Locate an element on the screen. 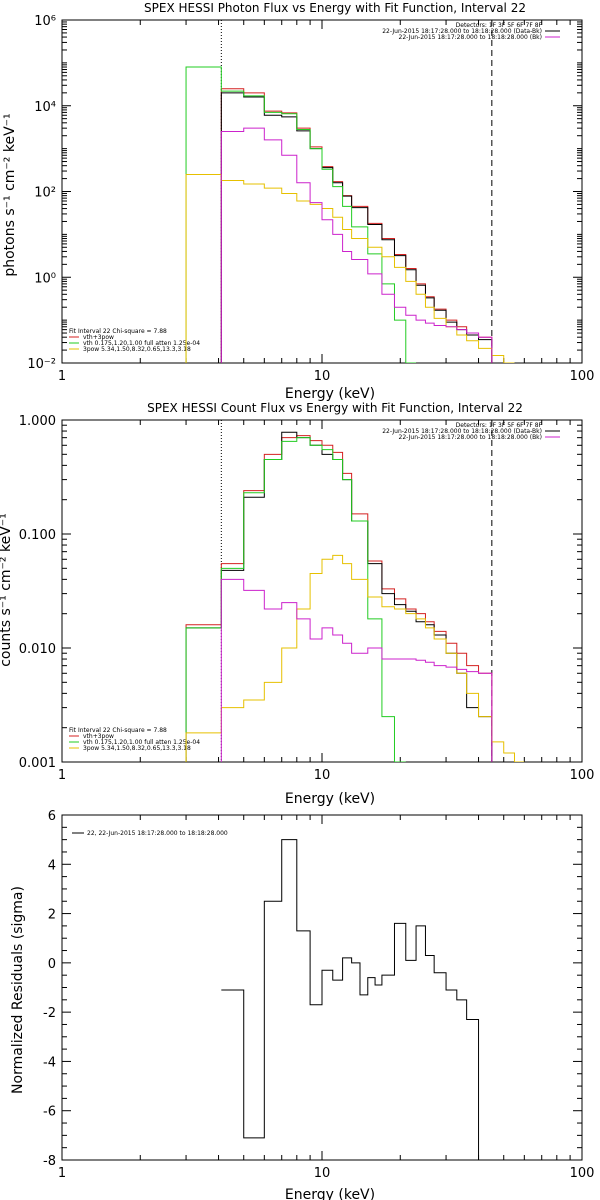 The width and height of the screenshot is (600, 1200). y-tick-label: 2 is located at coordinates (52, 915).